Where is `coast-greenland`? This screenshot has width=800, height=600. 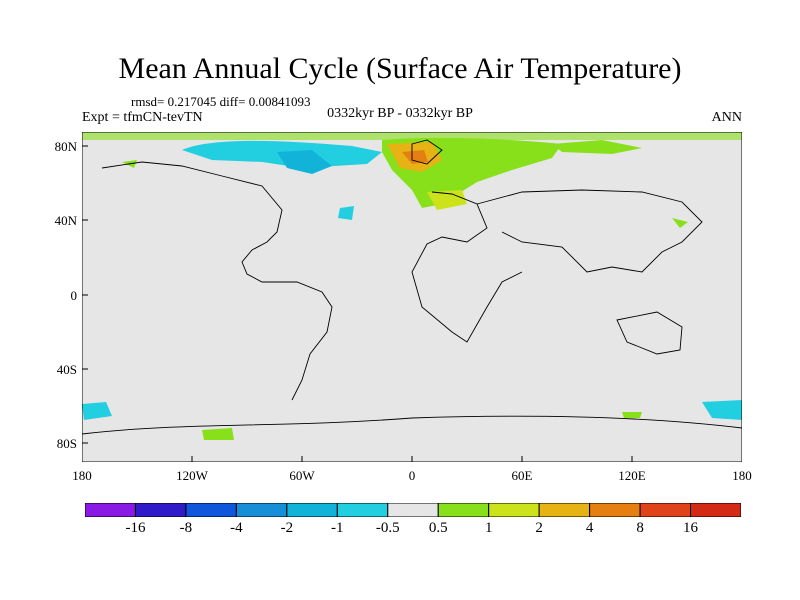 coast-greenland is located at coordinates (427, 152).